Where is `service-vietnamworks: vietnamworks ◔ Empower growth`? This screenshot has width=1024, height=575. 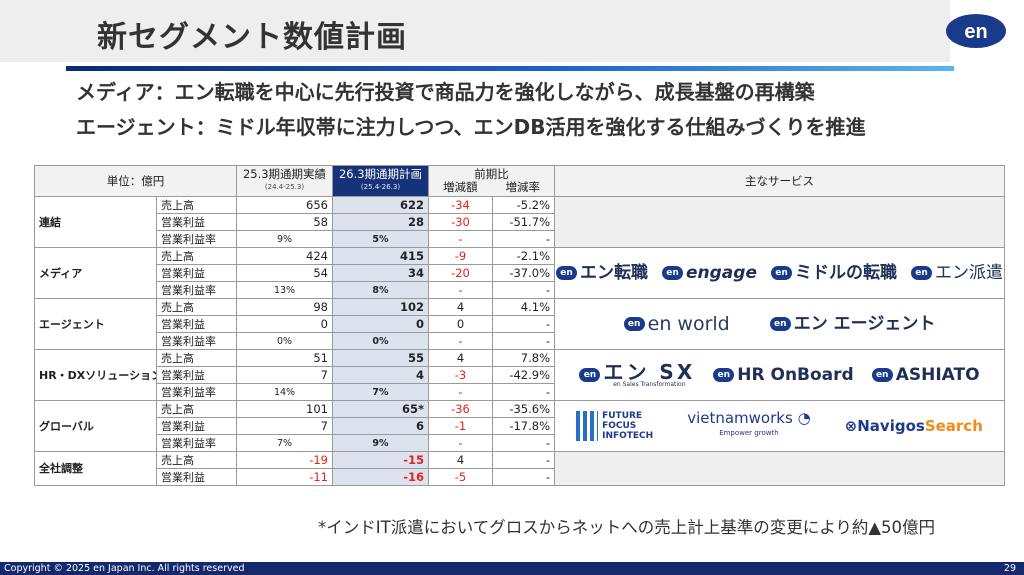
service-vietnamworks: vietnamworks ◔ Empower growth is located at coordinates (748, 426).